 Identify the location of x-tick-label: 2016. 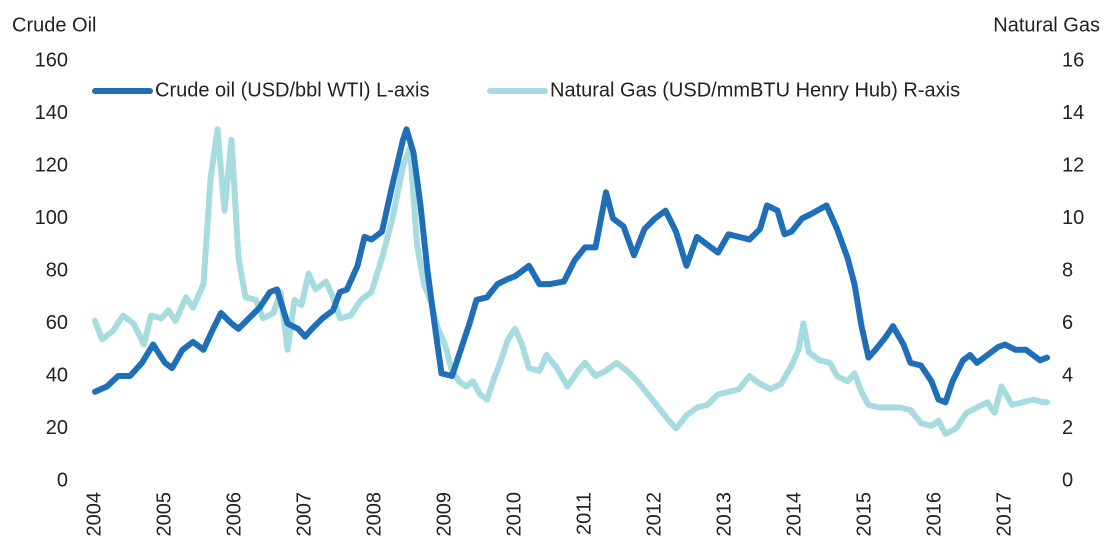
(934, 514).